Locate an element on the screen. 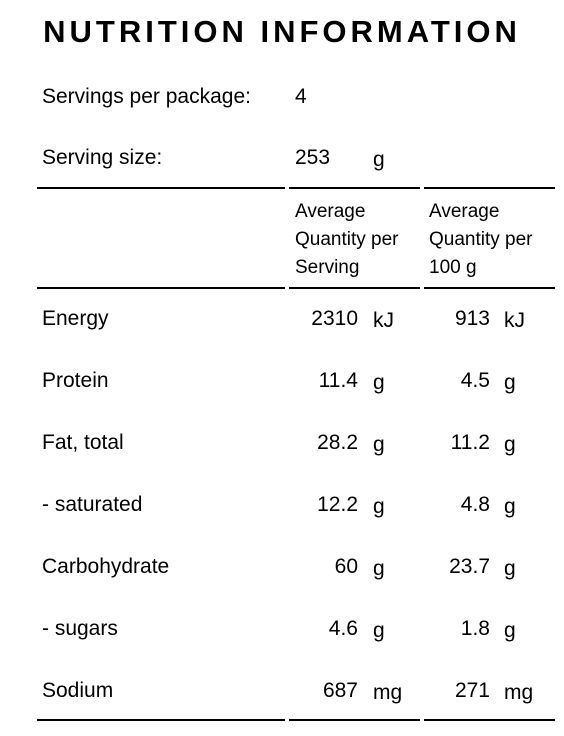 This screenshot has width=564, height=736. per-serving-value: 687 is located at coordinates (340, 690).